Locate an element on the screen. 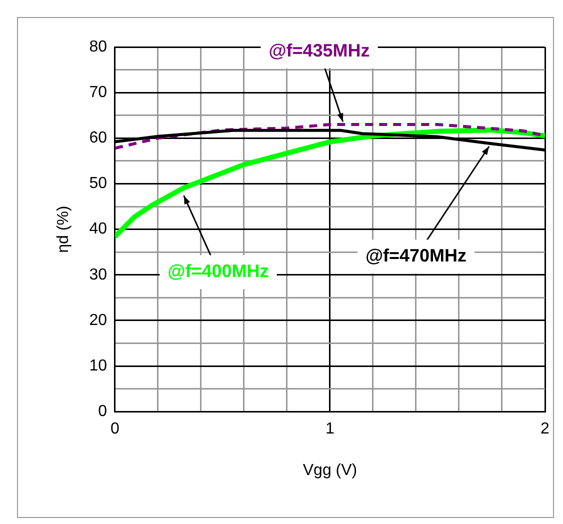 Image resolution: width=563 pixels, height=524 pixels. x-tick-label: 2 is located at coordinates (545, 429).